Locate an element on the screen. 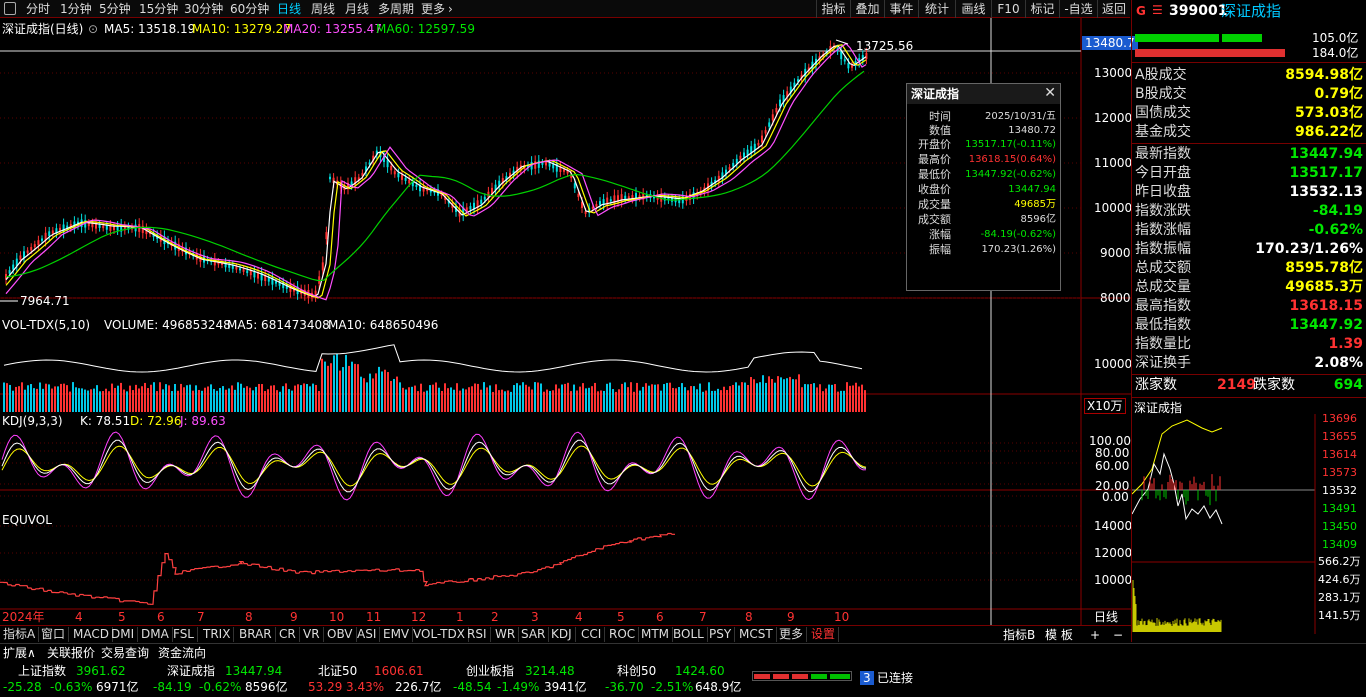  back-button: 返回 is located at coordinates (1113, 9).